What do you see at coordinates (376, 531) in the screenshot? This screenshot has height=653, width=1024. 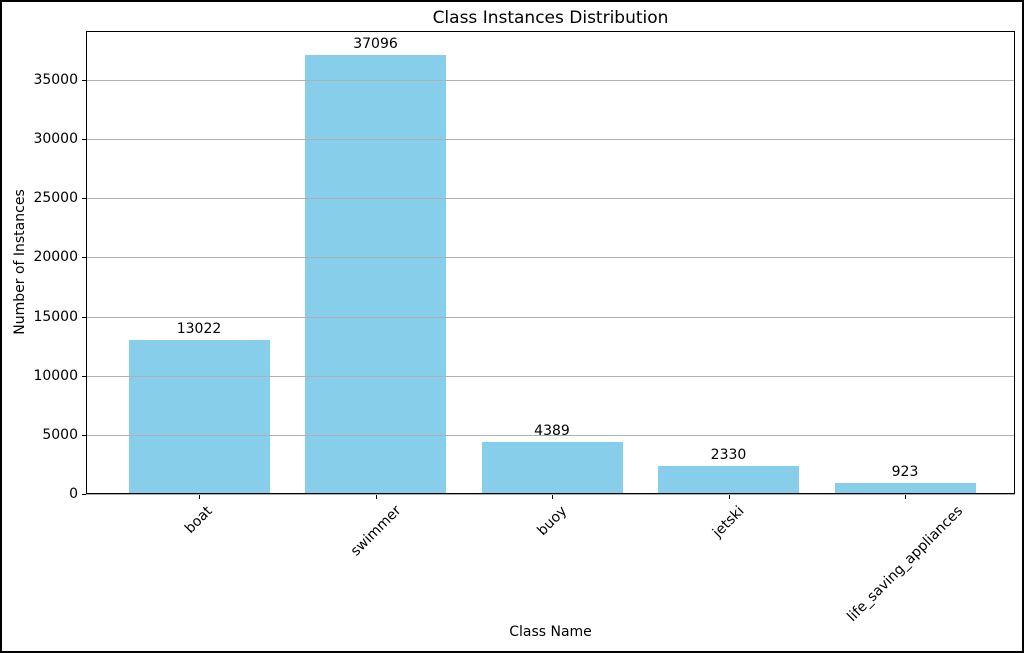 I see `x-tick-label-swimmer: swimmer` at bounding box center [376, 531].